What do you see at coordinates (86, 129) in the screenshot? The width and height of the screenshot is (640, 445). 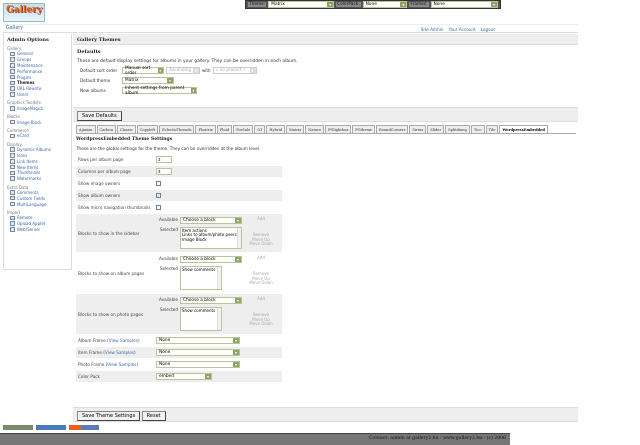 I see `tab-ajaxian: Ajaxian` at bounding box center [86, 129].